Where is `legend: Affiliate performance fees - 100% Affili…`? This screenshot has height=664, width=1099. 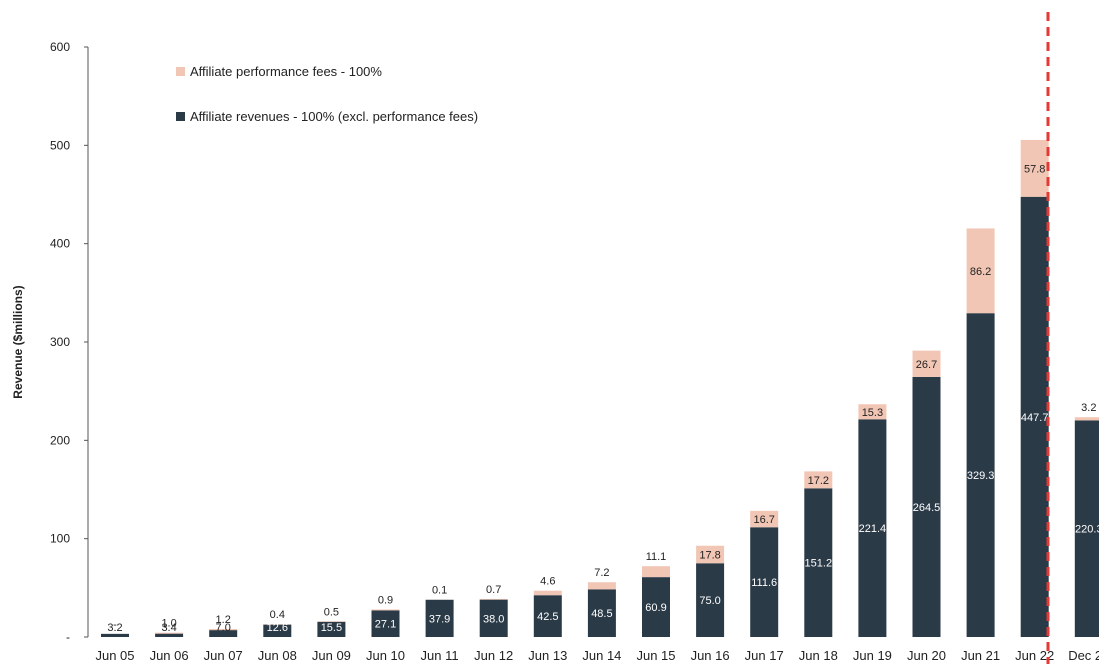
legend: Affiliate performance fees - 100% Affili… is located at coordinates (327, 94).